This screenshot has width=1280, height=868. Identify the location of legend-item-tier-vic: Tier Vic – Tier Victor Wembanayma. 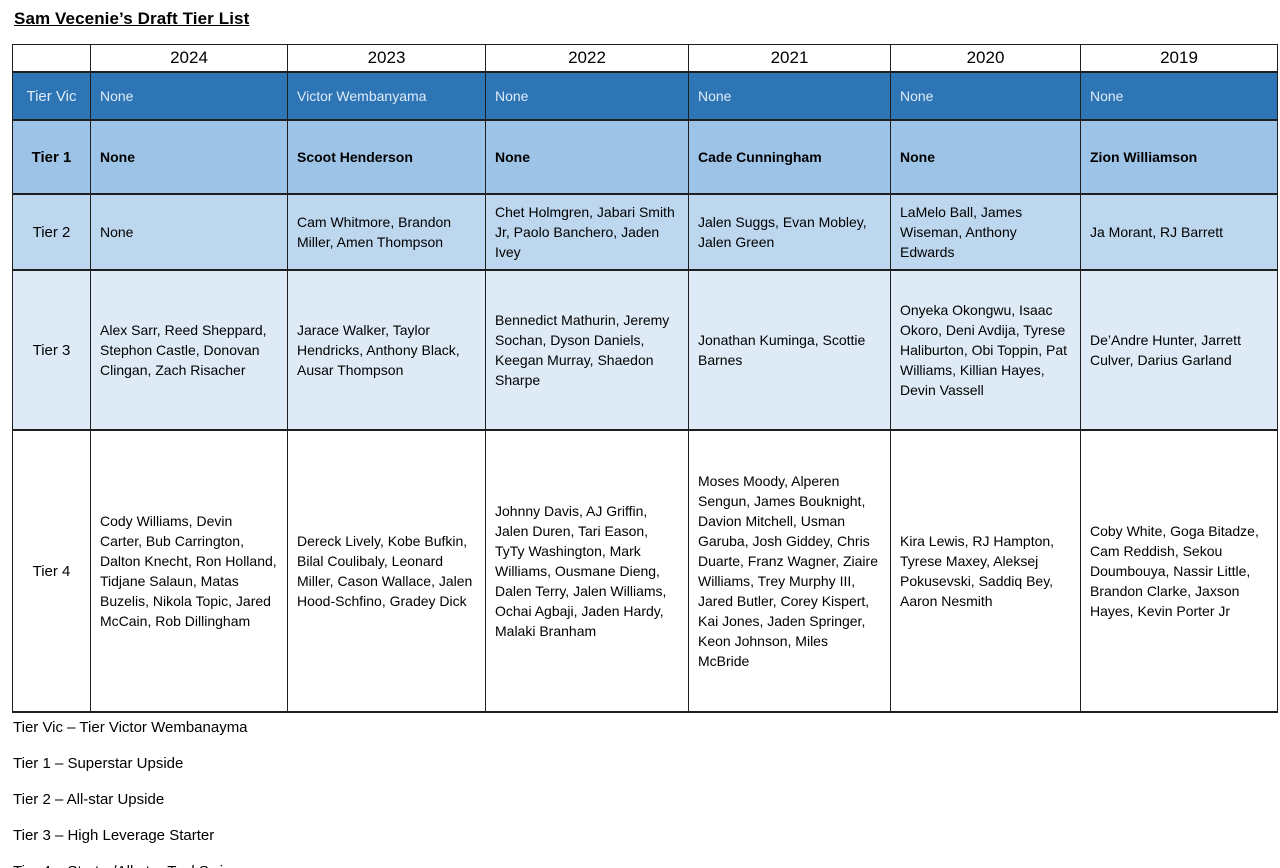
(130, 727).